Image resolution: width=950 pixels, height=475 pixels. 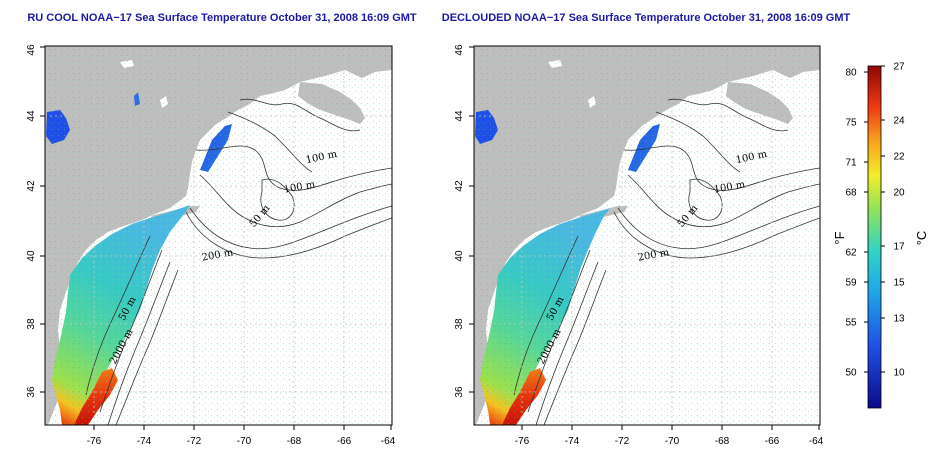 I want to click on colorbar-gradient, so click(x=874, y=237).